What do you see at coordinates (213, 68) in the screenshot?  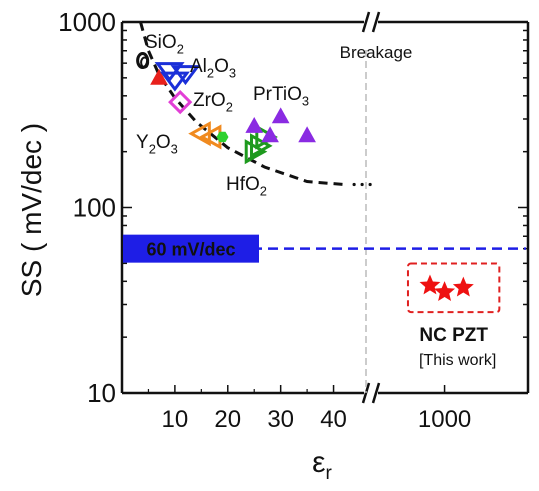 I see `al-label: Al2O3` at bounding box center [213, 68].